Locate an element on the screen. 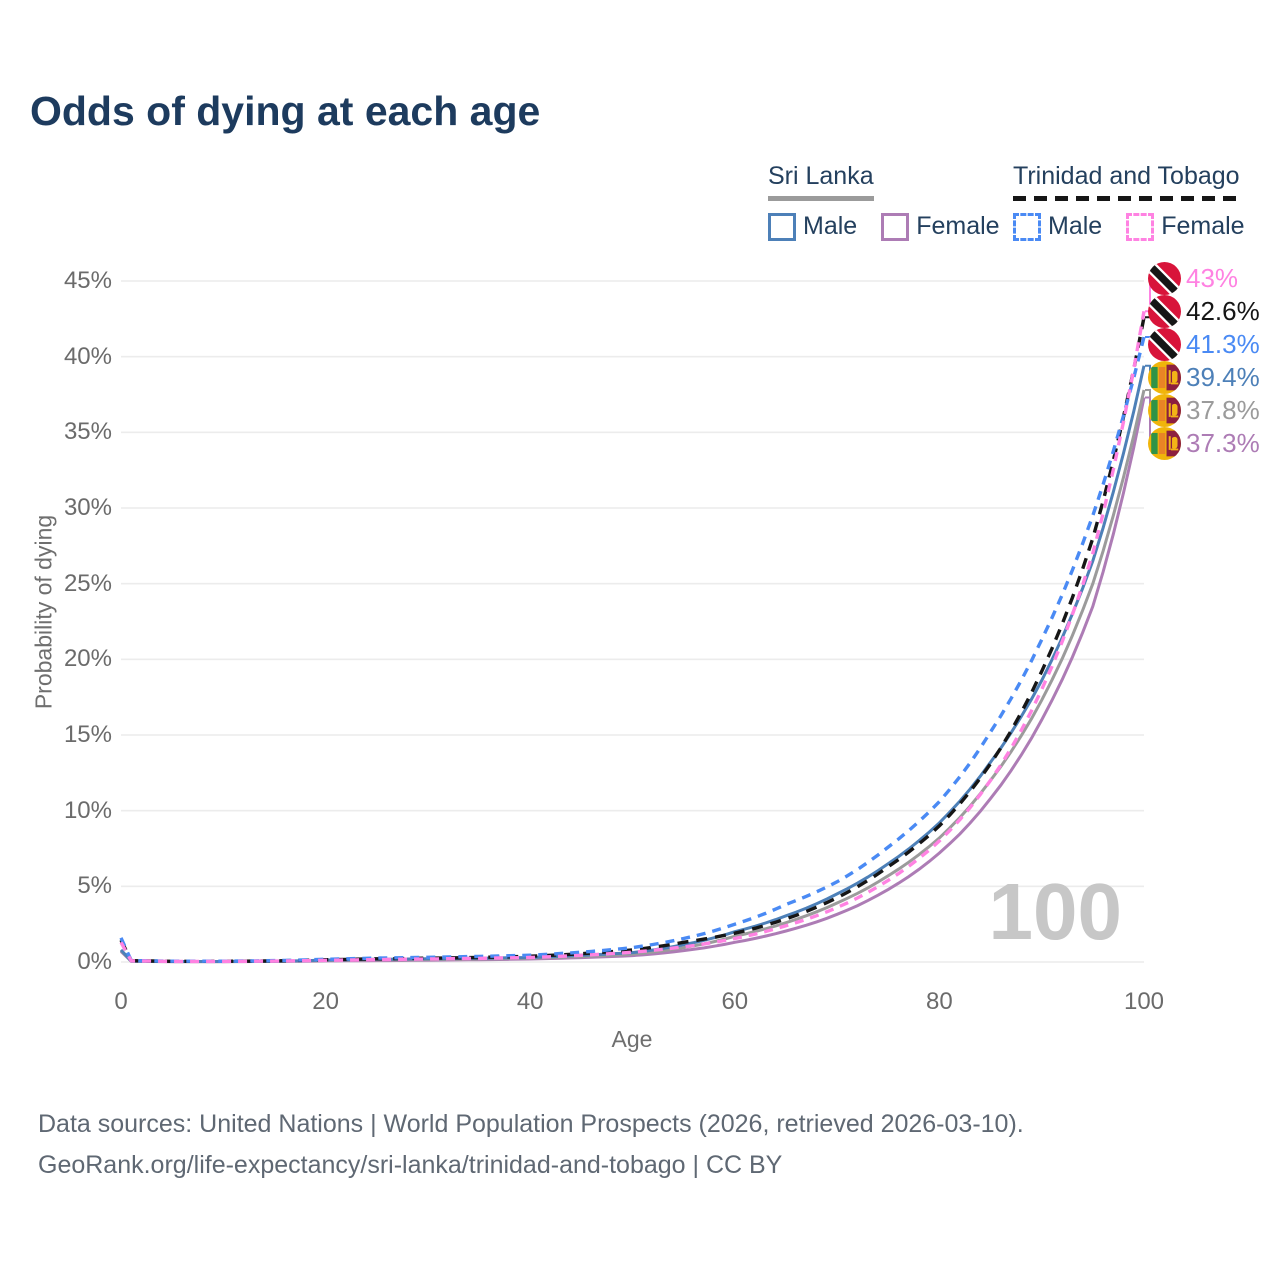 The height and width of the screenshot is (1280, 1280). legend-country-label: Trinidad and Tobago is located at coordinates (1126, 176).